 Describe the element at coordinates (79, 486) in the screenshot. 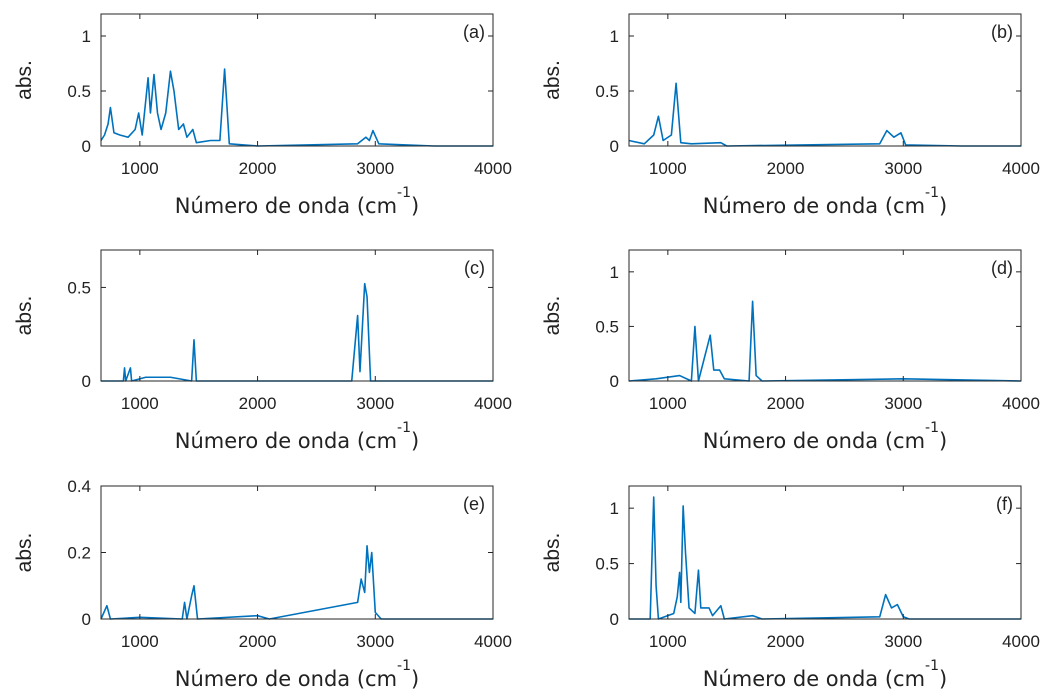

I see `y-tick-label: 0.4` at that location.